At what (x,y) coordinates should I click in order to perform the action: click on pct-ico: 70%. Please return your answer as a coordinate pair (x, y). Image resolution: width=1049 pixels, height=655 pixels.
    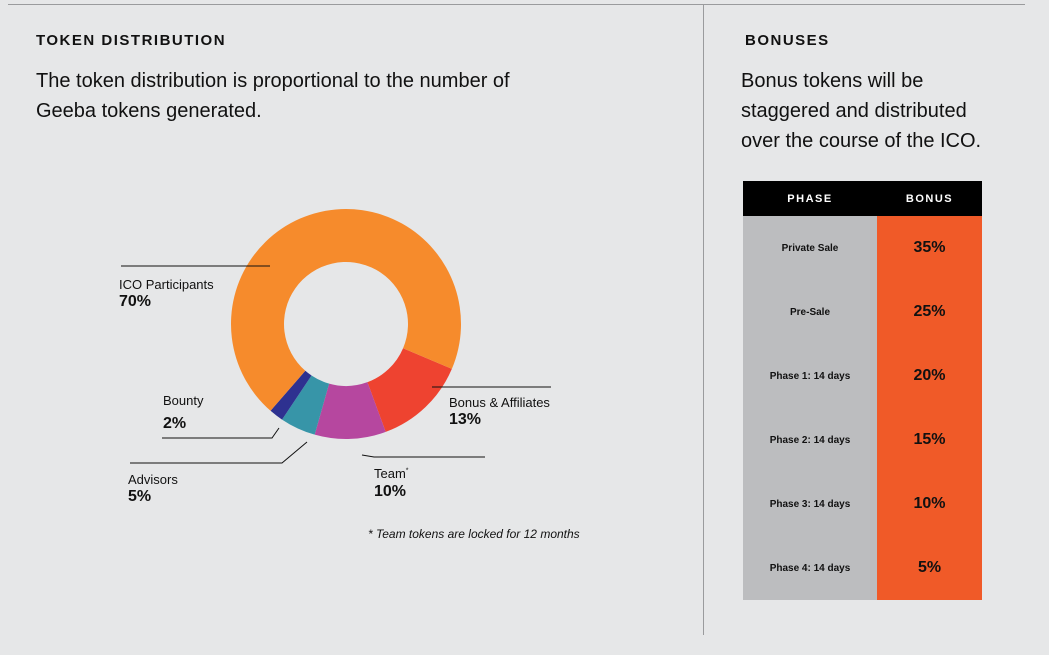
    Looking at the image, I should click on (135, 301).